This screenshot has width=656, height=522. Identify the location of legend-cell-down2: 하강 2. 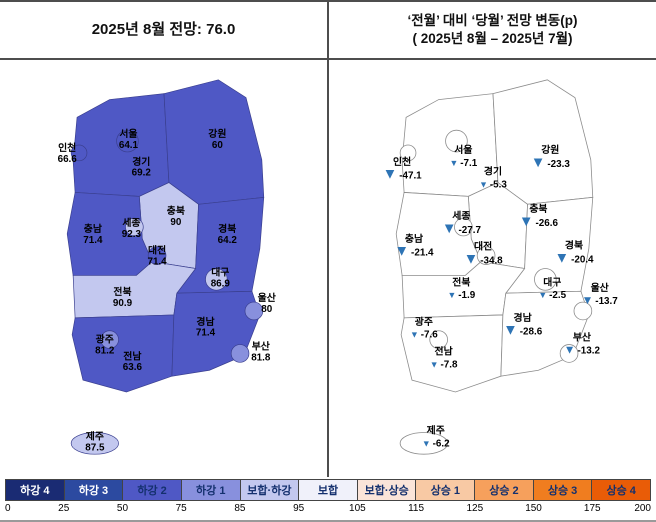
(151, 490).